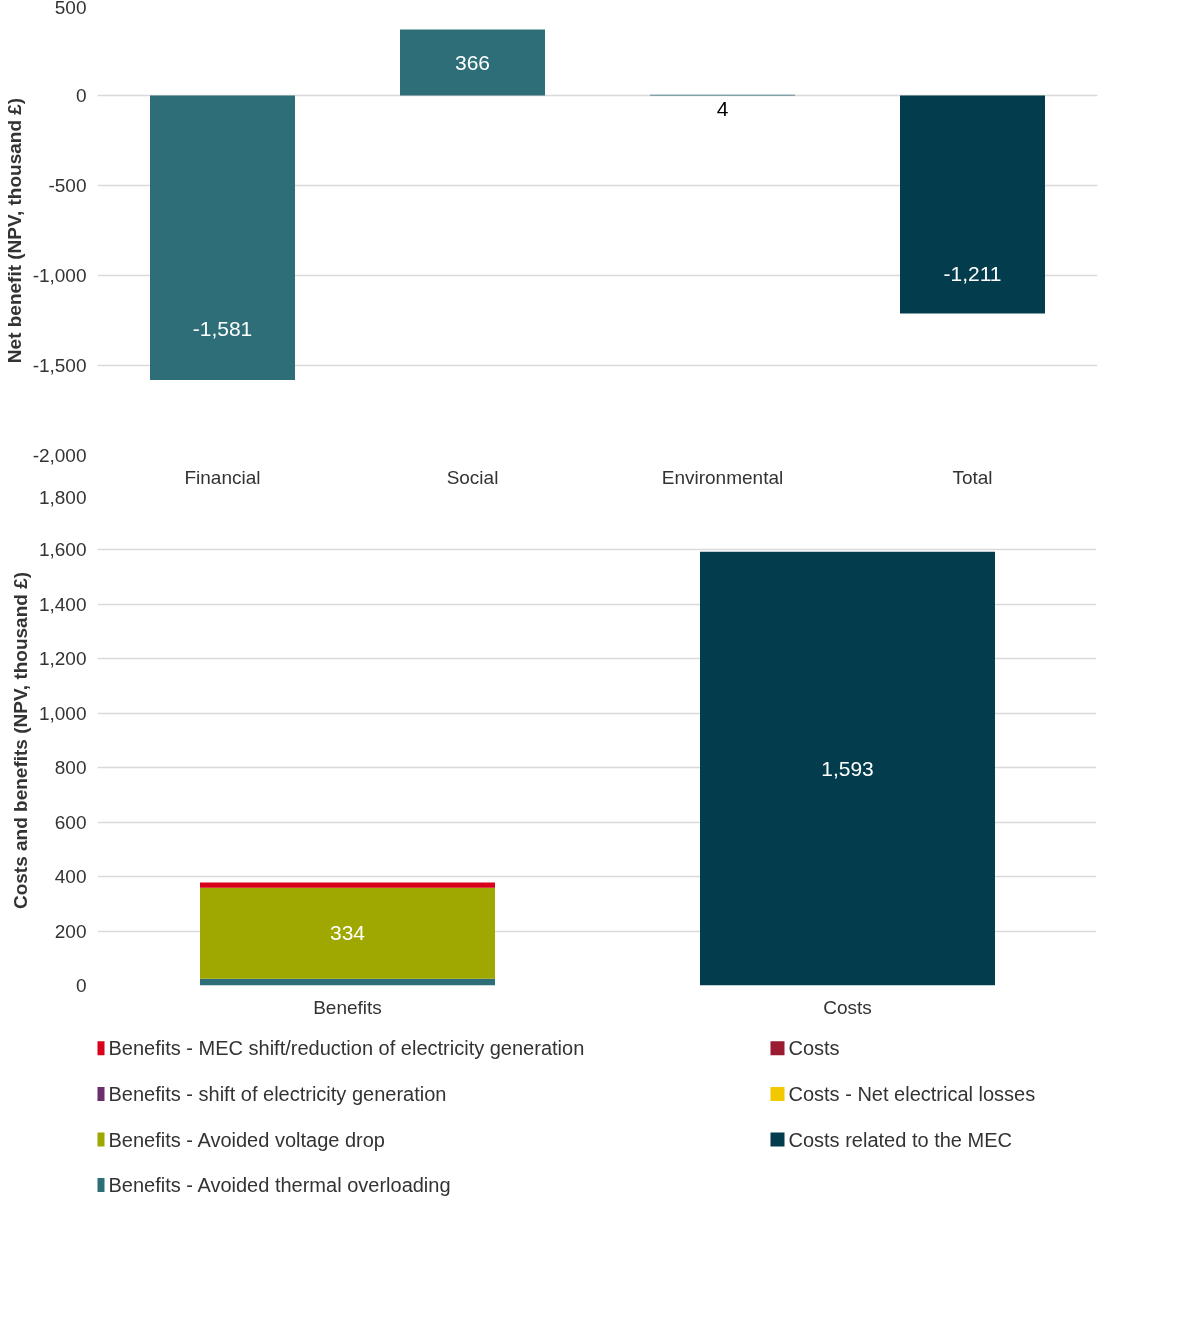  Describe the element at coordinates (20, 740) in the screenshot. I see `y-axis-title: Costs and benefits (NPV, thousand £)` at that location.